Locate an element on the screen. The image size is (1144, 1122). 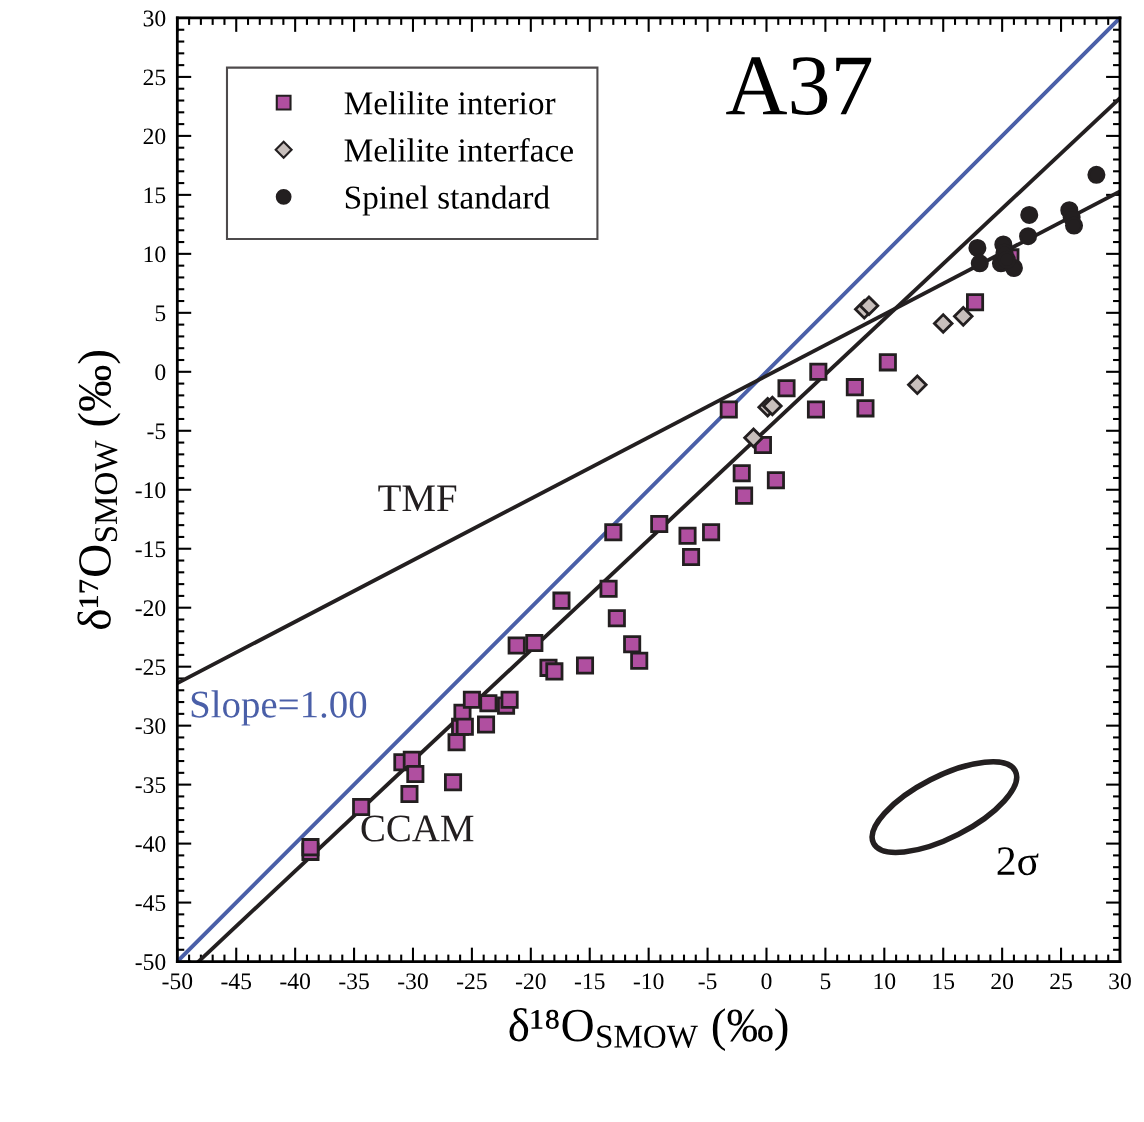
y-tick-label: -30 is located at coordinates (150, 726).